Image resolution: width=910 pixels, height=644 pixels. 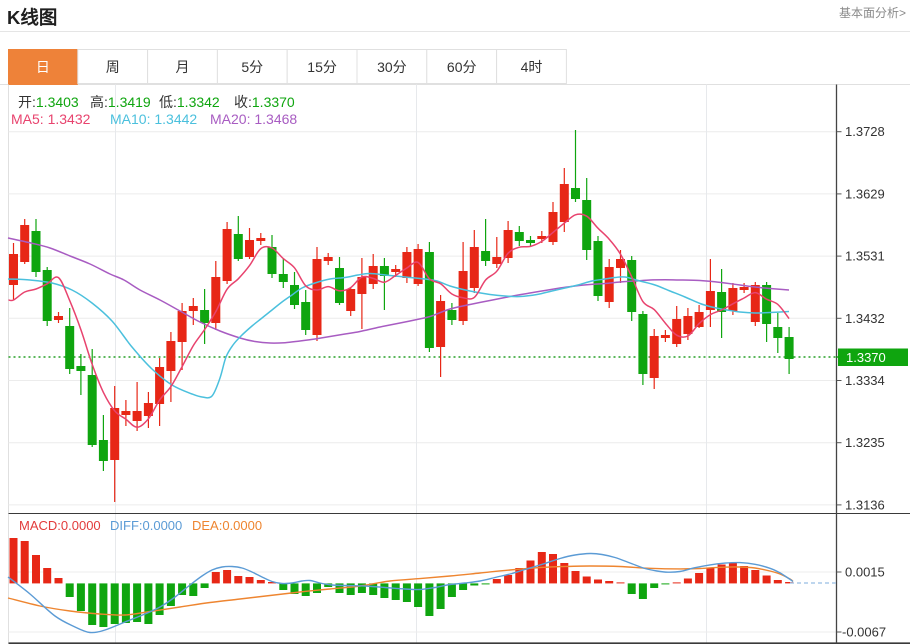 What do you see at coordinates (865, 256) in the screenshot?
I see `svg-text: 1.3531` at bounding box center [865, 256].